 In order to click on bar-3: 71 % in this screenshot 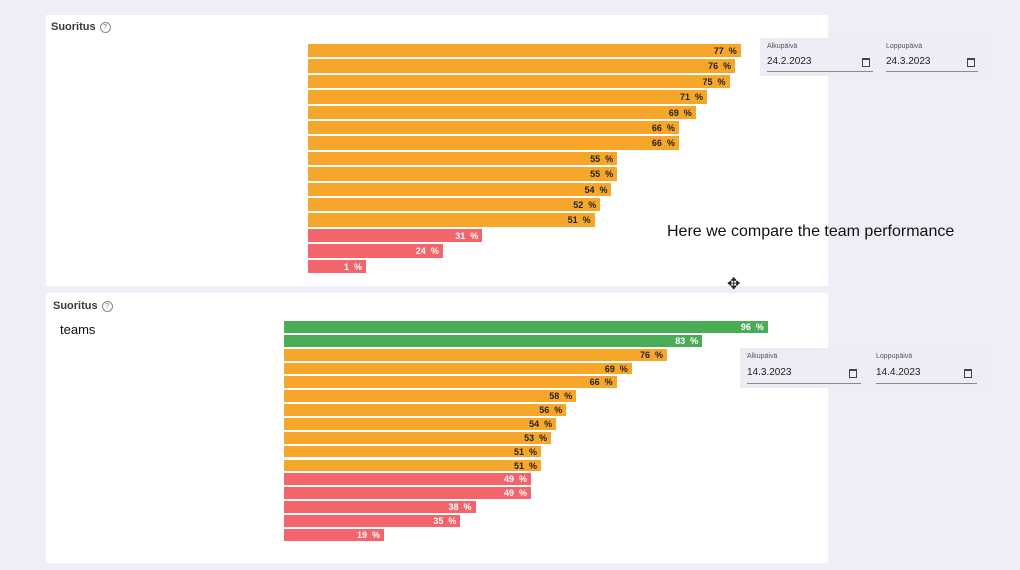, I will do `click(508, 97)`.